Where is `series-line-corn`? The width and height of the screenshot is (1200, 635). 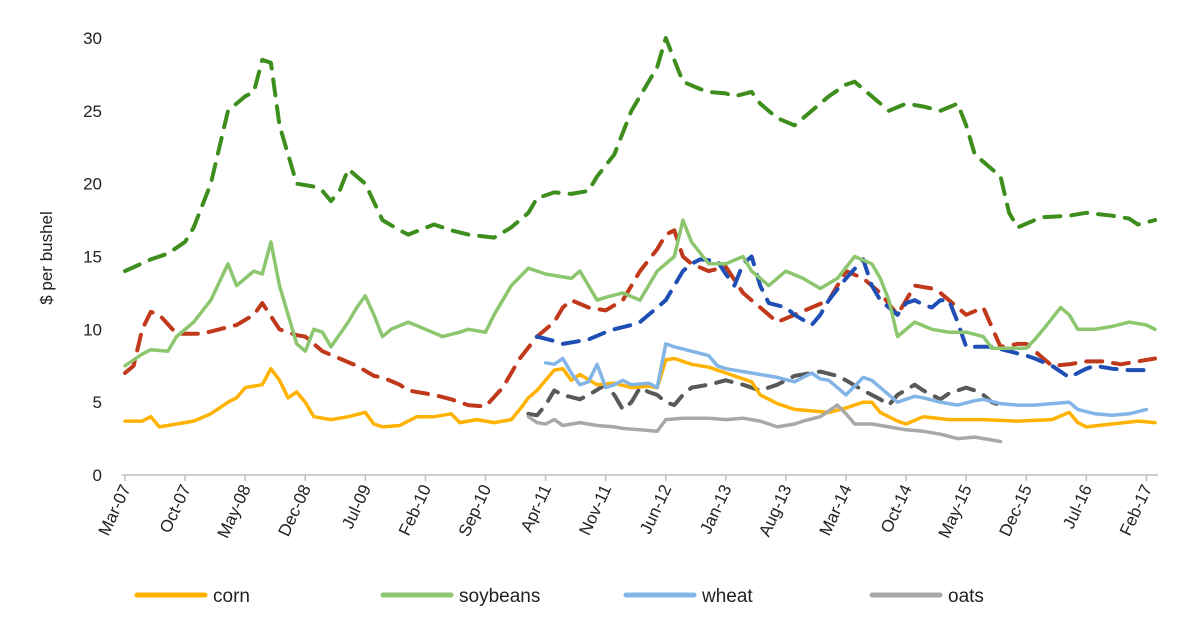
series-line-corn is located at coordinates (640, 392).